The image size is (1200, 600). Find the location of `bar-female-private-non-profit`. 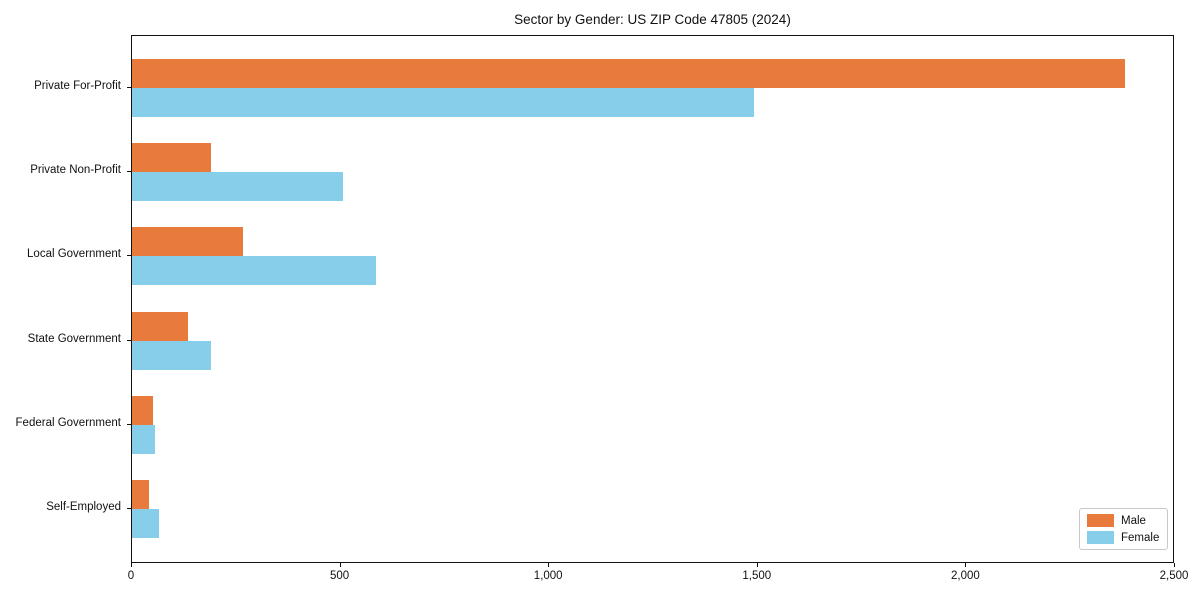

bar-female-private-non-profit is located at coordinates (237, 187).